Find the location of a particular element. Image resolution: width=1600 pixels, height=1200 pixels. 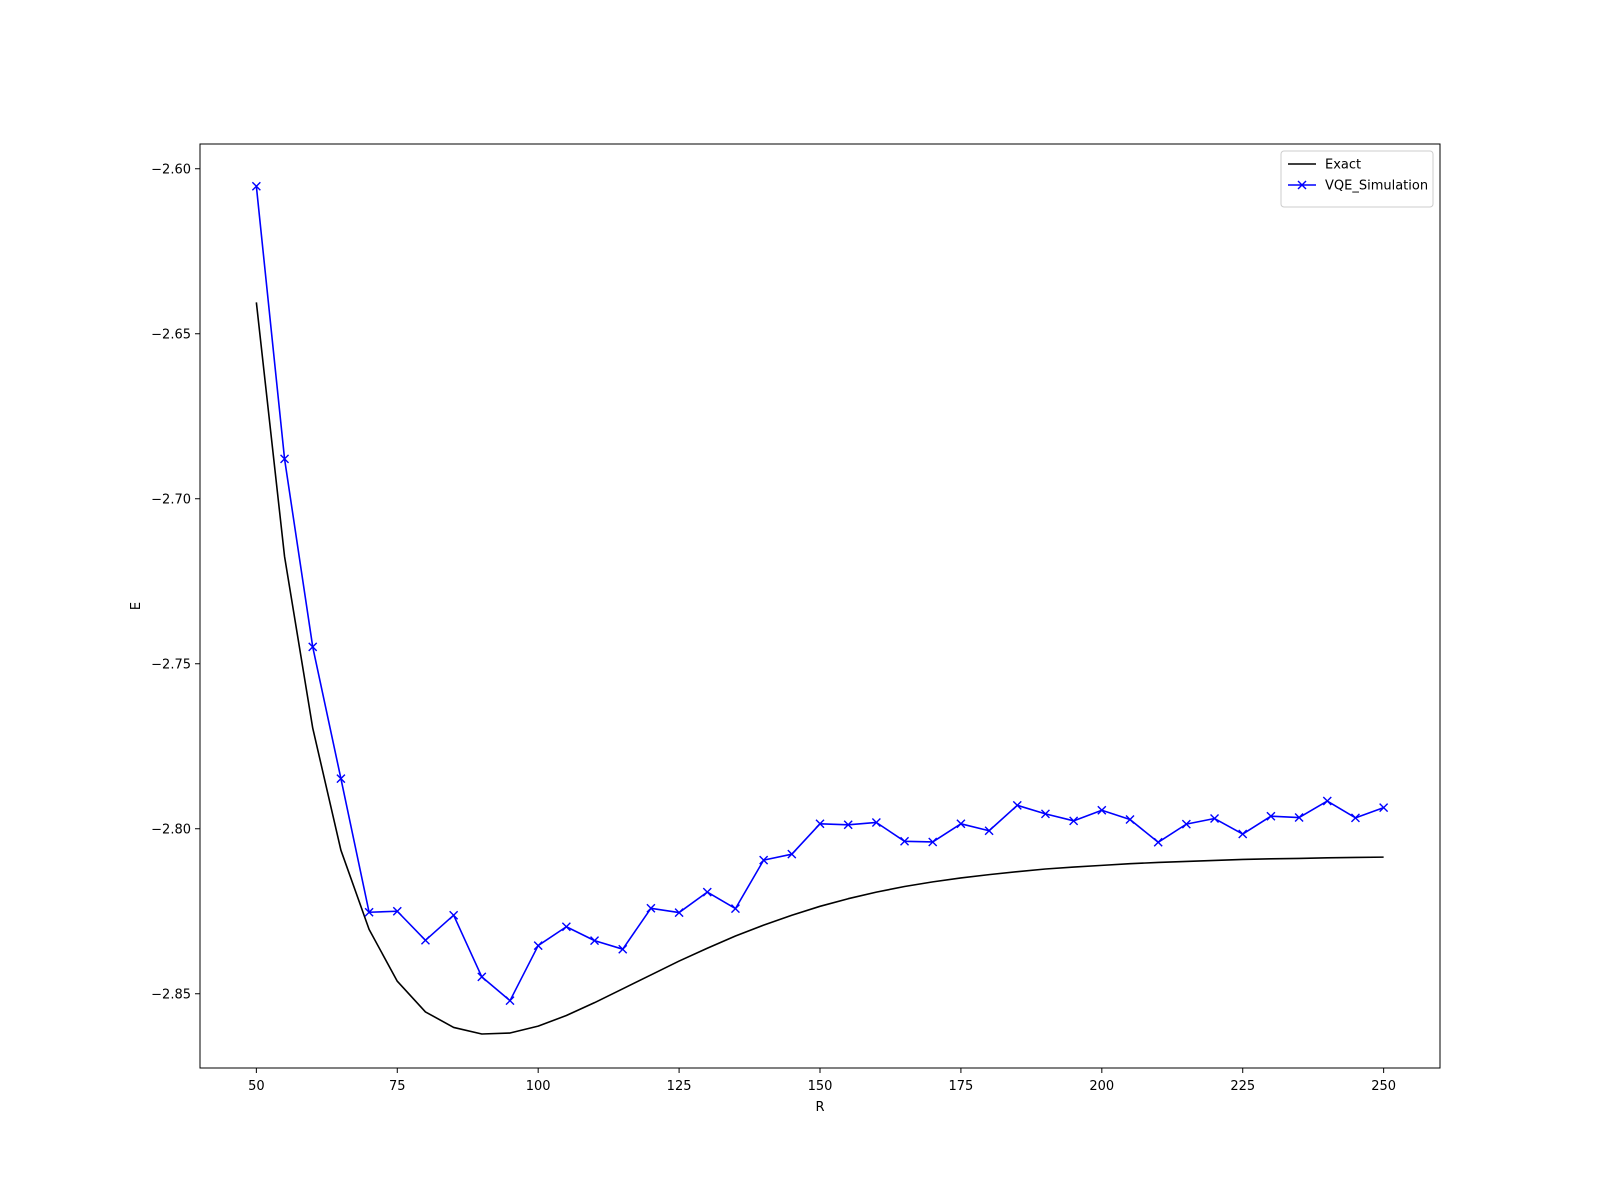

legend-box is located at coordinates (1357, 179).